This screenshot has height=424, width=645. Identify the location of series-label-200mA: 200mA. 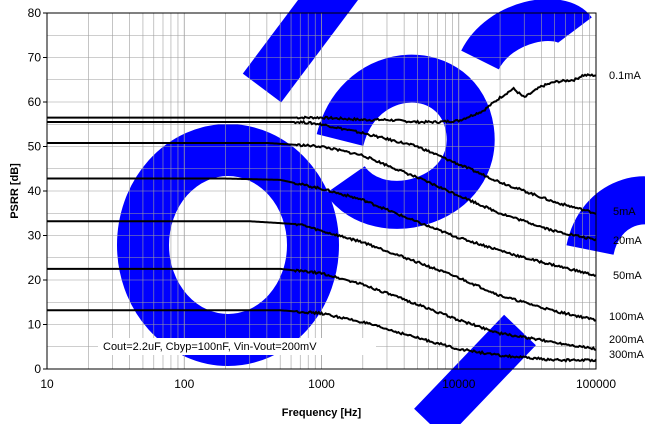
(627, 340).